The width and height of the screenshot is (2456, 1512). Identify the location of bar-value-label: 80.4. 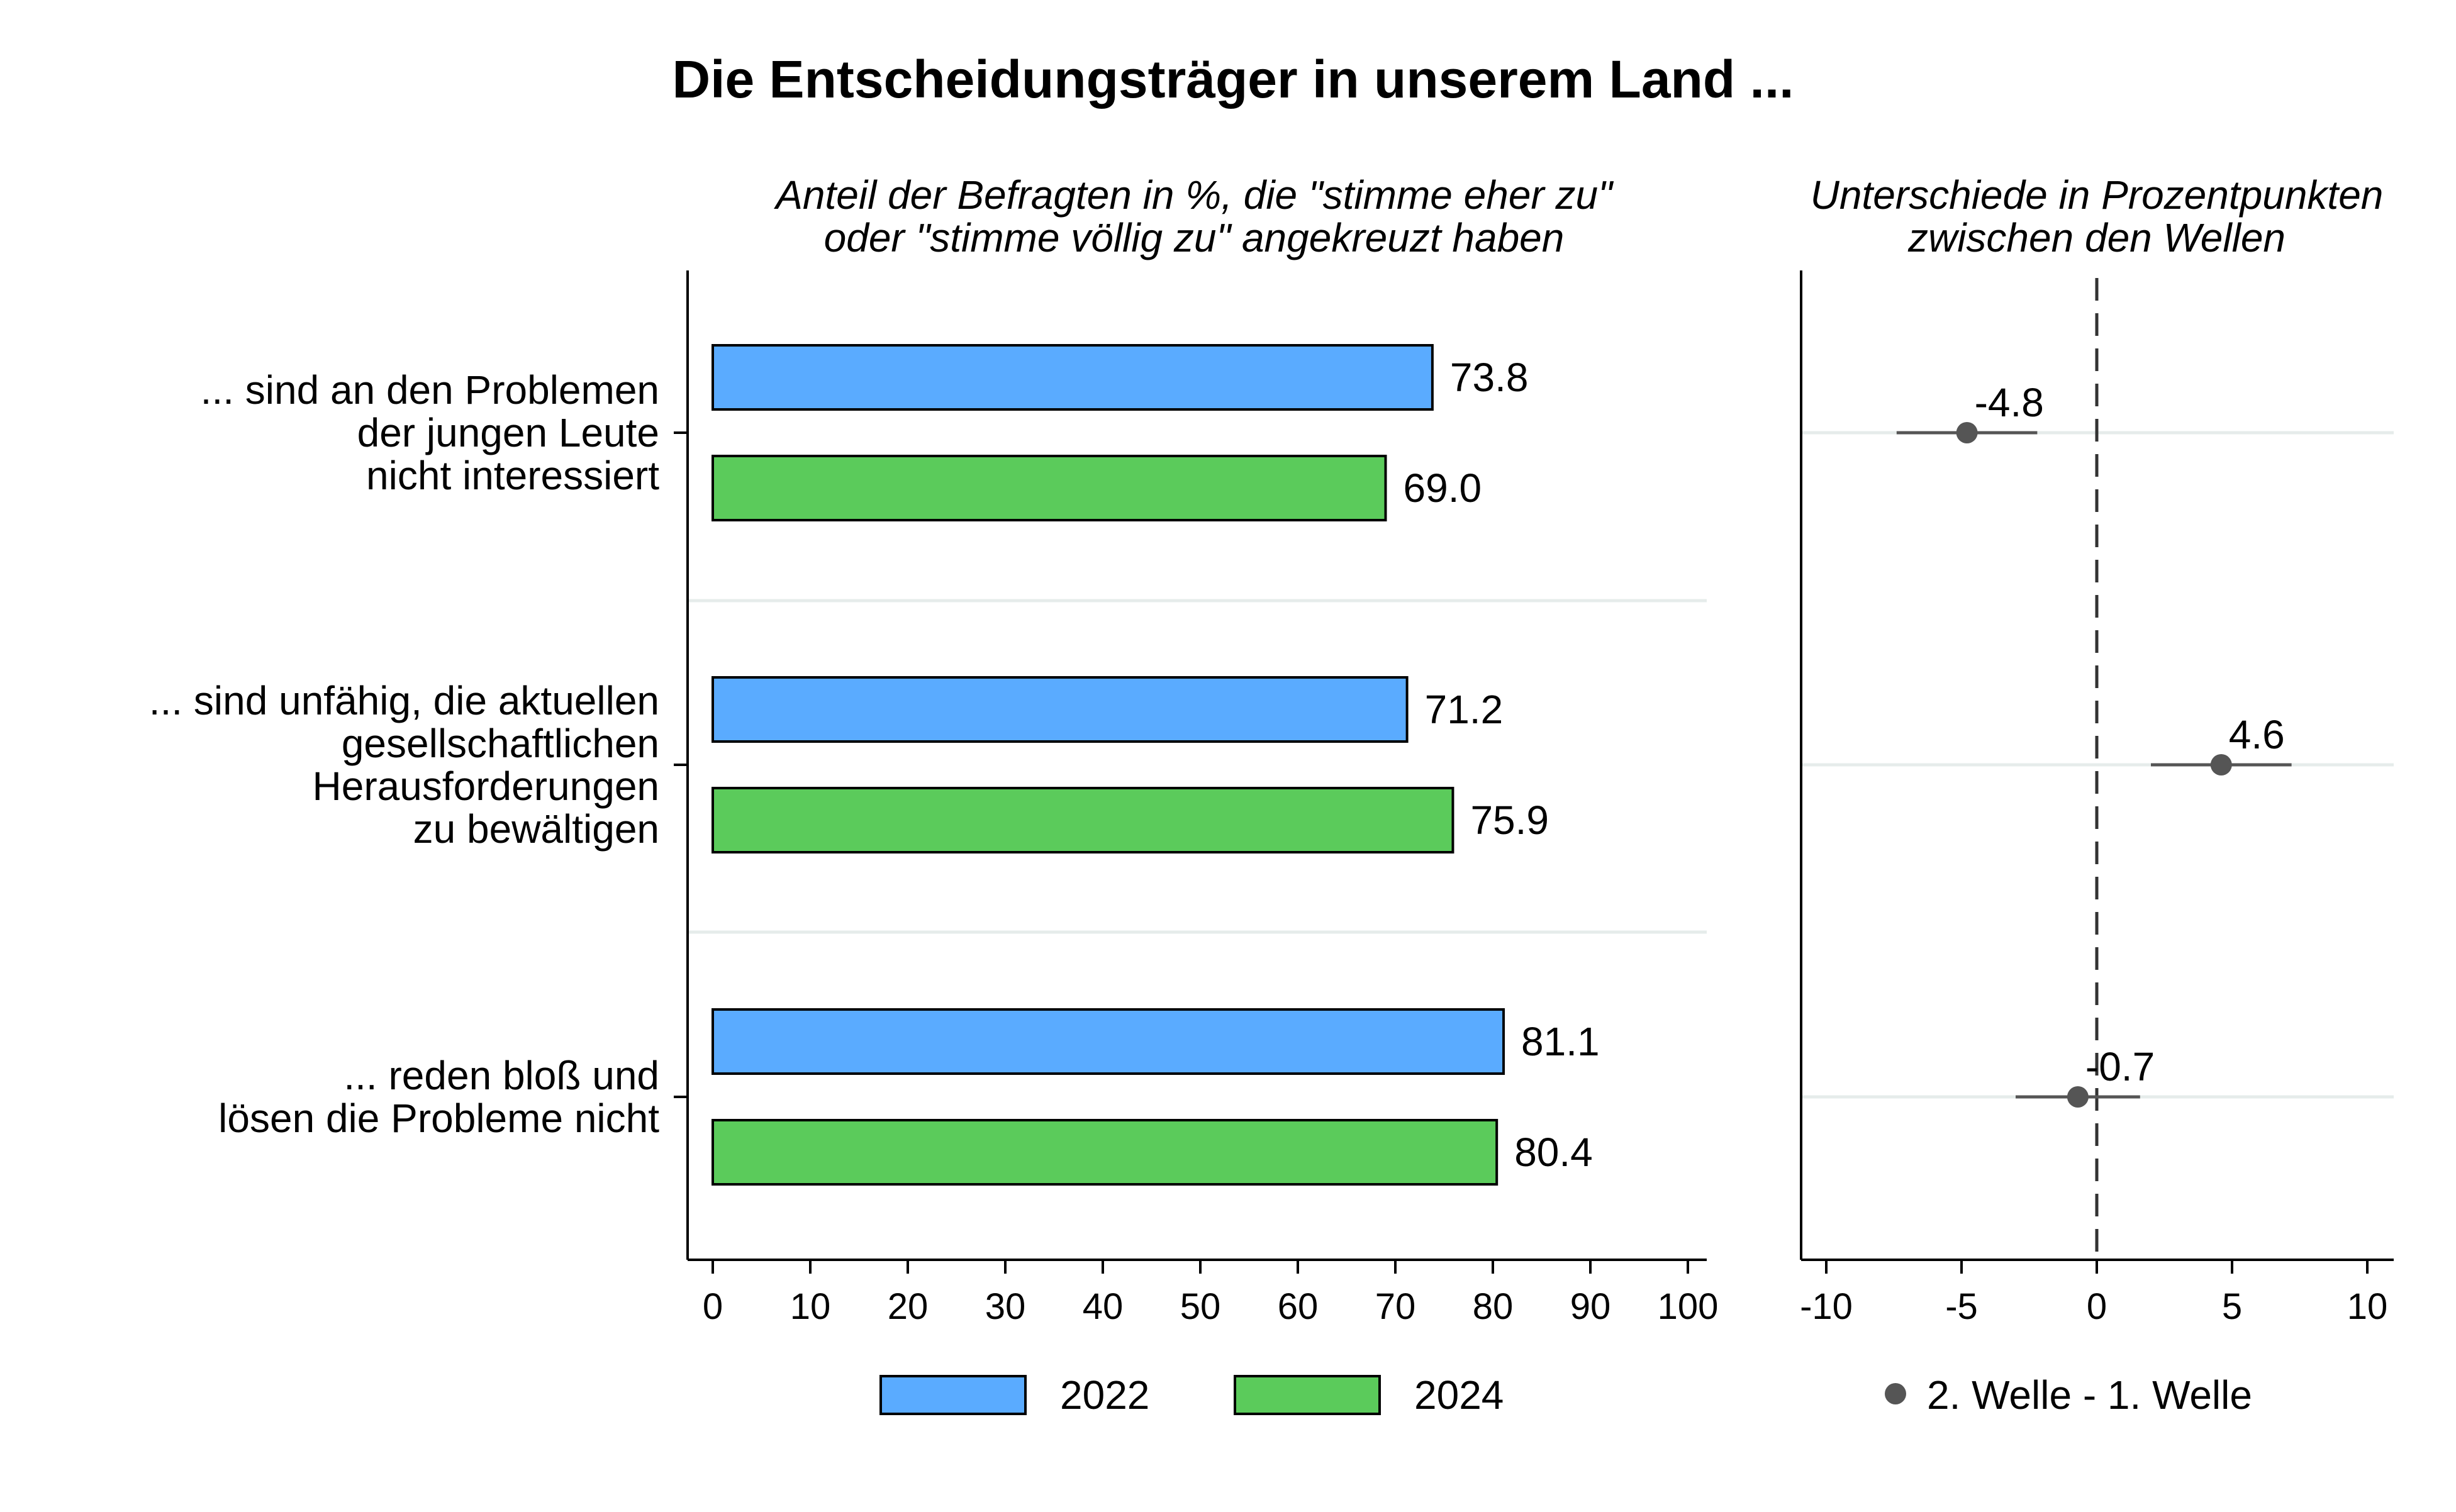
(1553, 1152).